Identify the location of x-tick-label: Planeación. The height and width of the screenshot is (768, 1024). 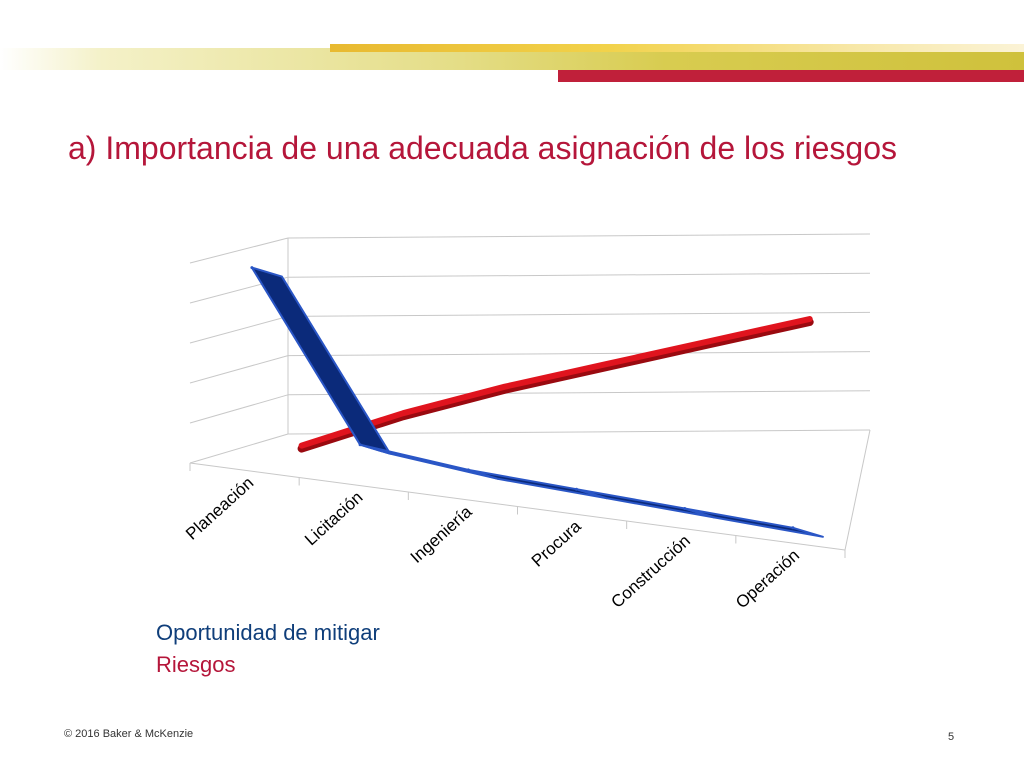
(219, 508).